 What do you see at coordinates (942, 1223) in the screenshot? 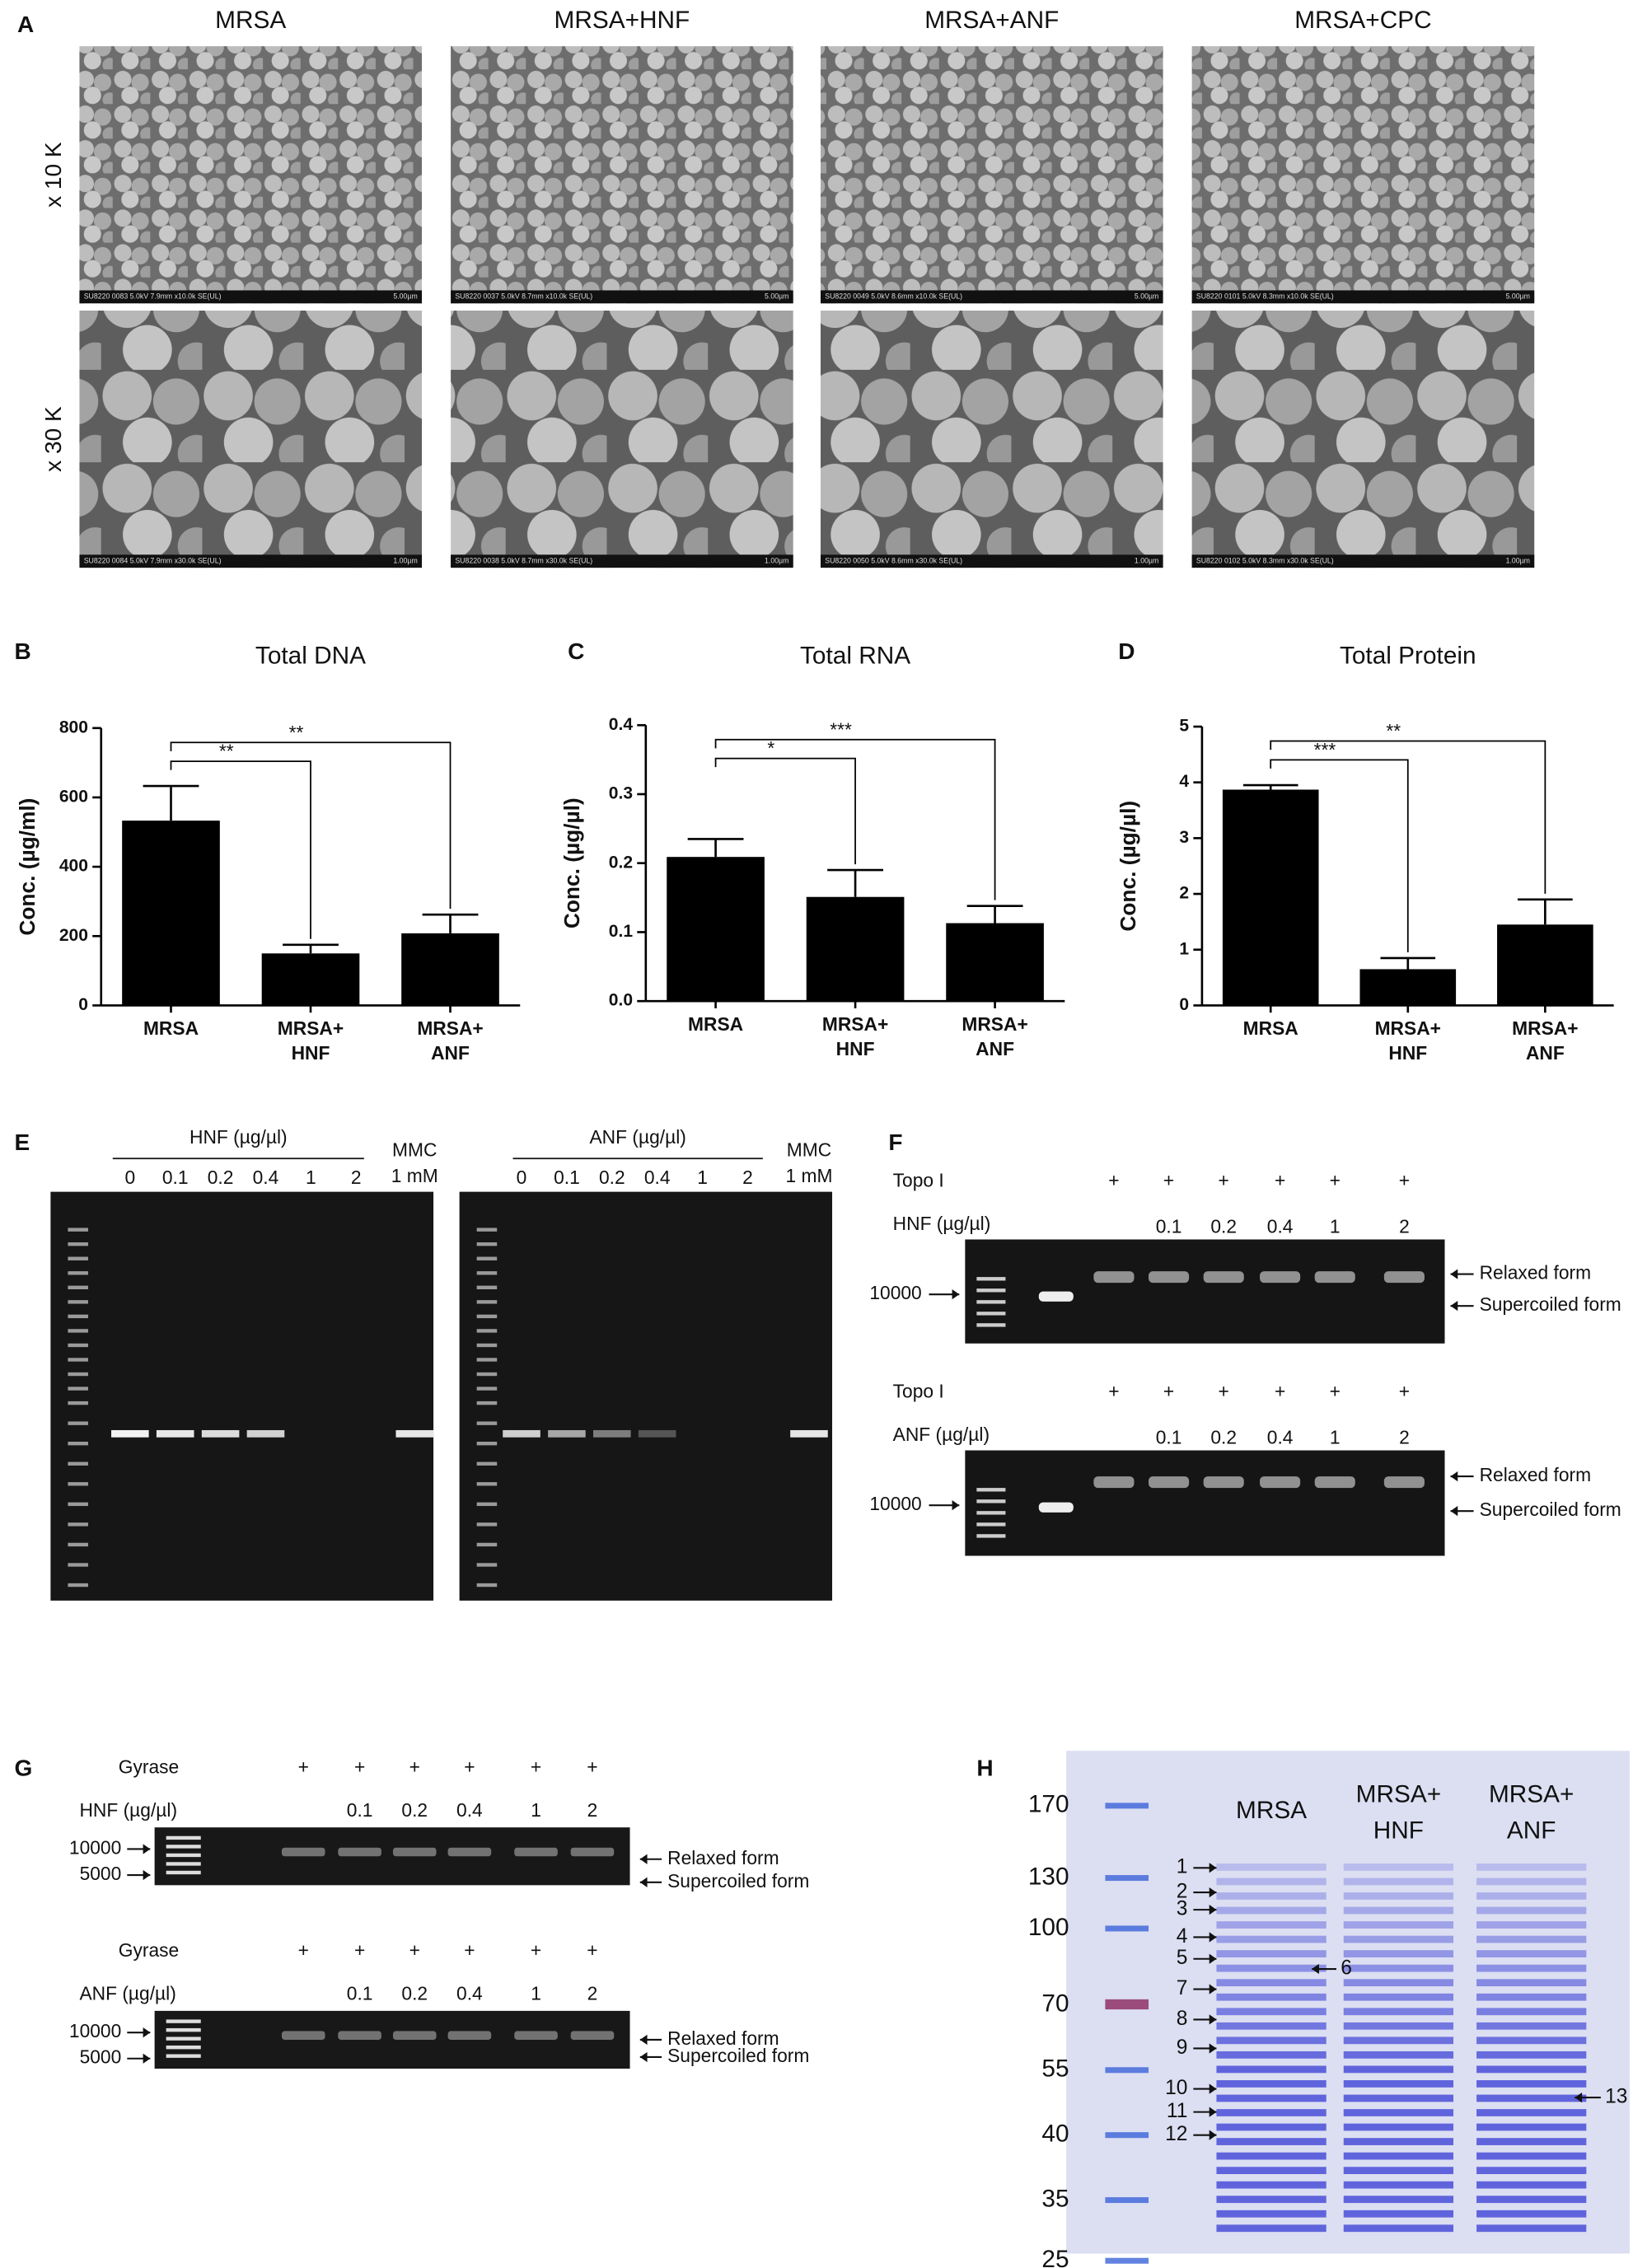
I see `row-label: HNF (µg/µl)` at bounding box center [942, 1223].